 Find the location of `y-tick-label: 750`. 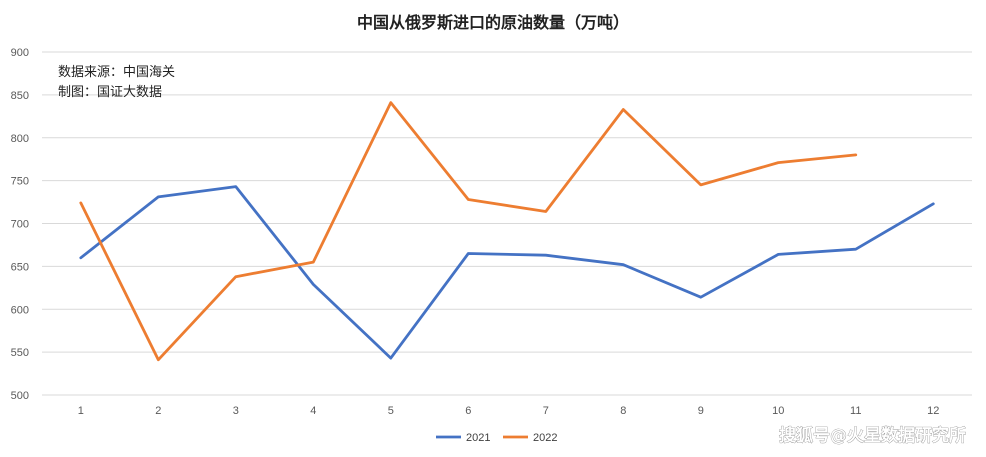

y-tick-label: 750 is located at coordinates (20, 182).